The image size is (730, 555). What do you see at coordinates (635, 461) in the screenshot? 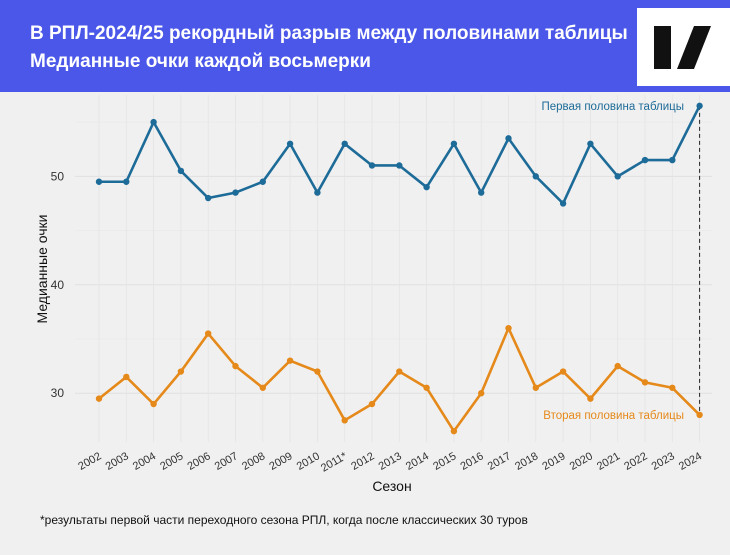
I see `x-tick-label: 2022` at bounding box center [635, 461].